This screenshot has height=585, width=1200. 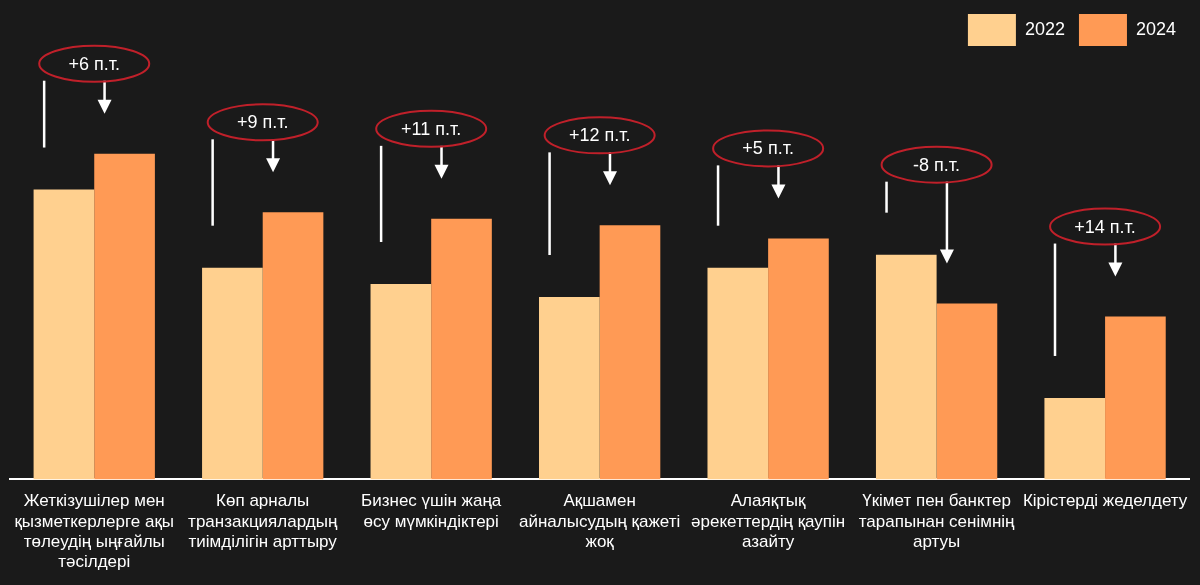 What do you see at coordinates (431, 511) in the screenshot?
I see `x-tick-label: Бизнес үшін жаңа өсу мүмкіндіктері` at bounding box center [431, 511].